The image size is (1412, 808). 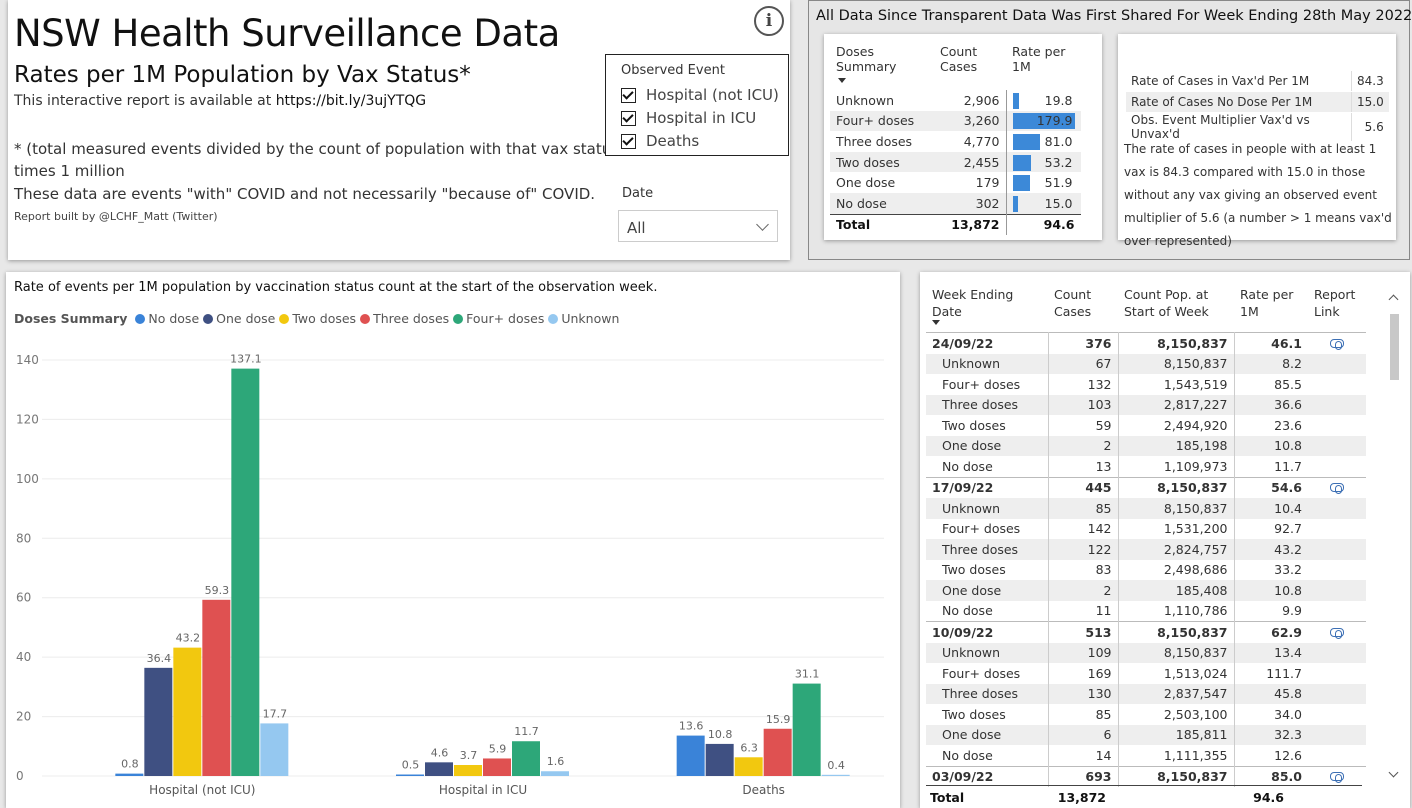 I want to click on legend-item: One dose, so click(x=239, y=318).